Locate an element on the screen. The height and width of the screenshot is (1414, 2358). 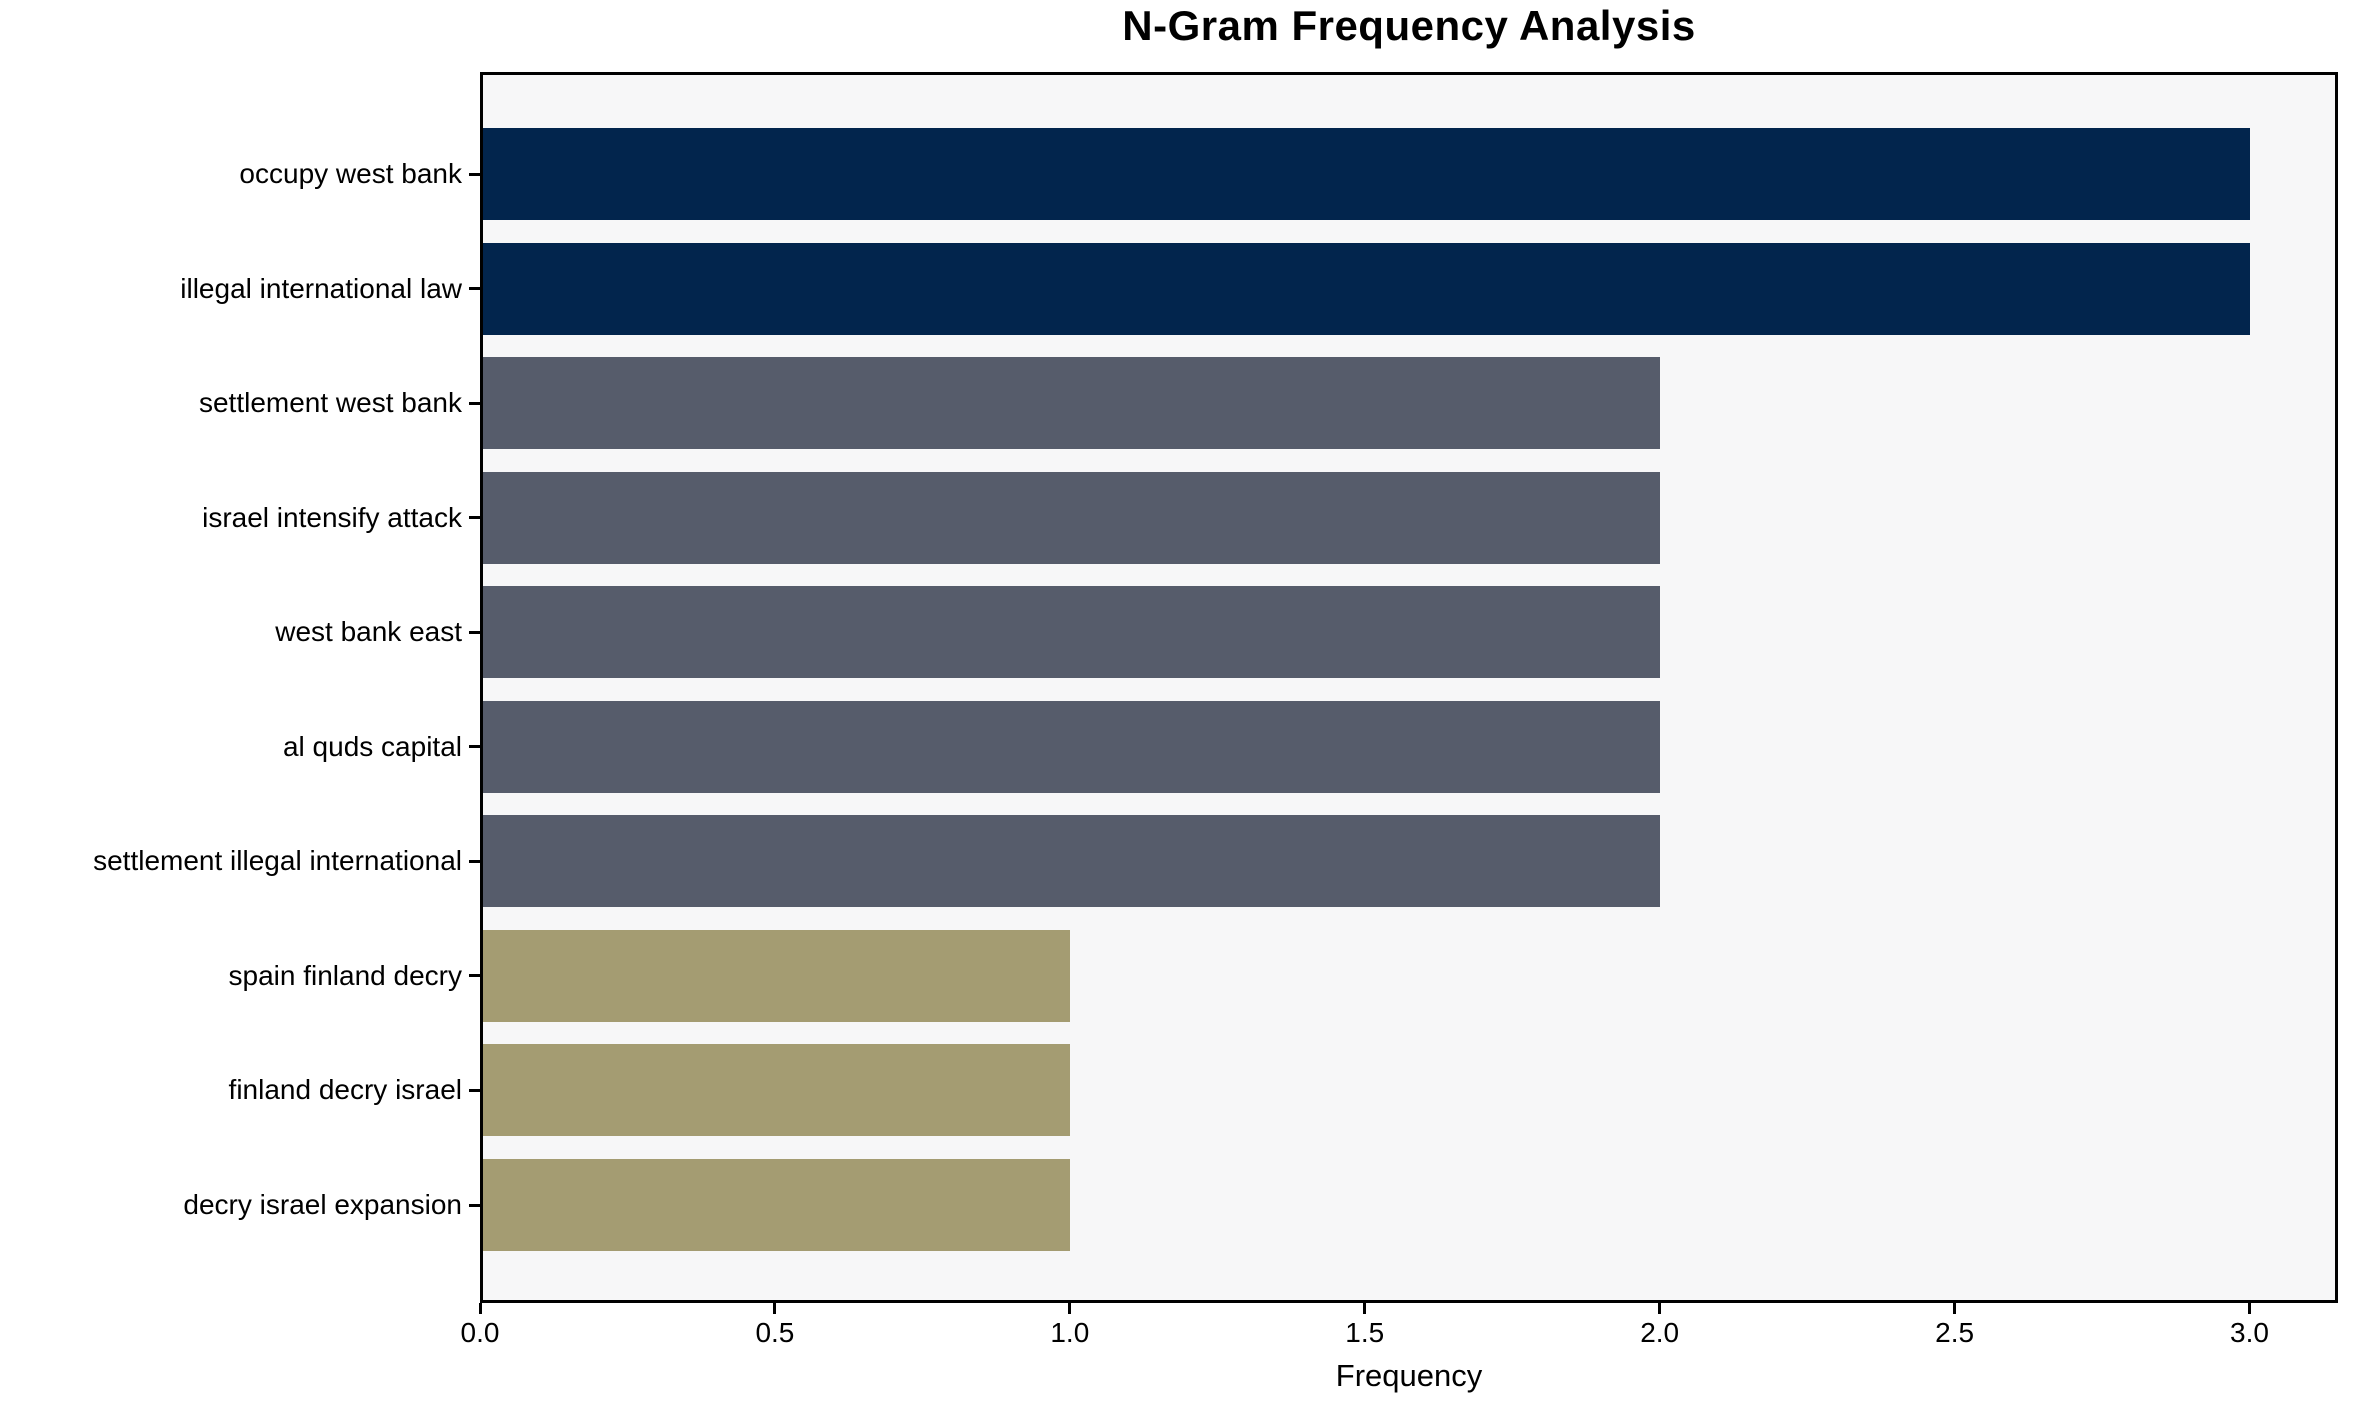
x-tick-label: 1.0 is located at coordinates (1070, 1332).